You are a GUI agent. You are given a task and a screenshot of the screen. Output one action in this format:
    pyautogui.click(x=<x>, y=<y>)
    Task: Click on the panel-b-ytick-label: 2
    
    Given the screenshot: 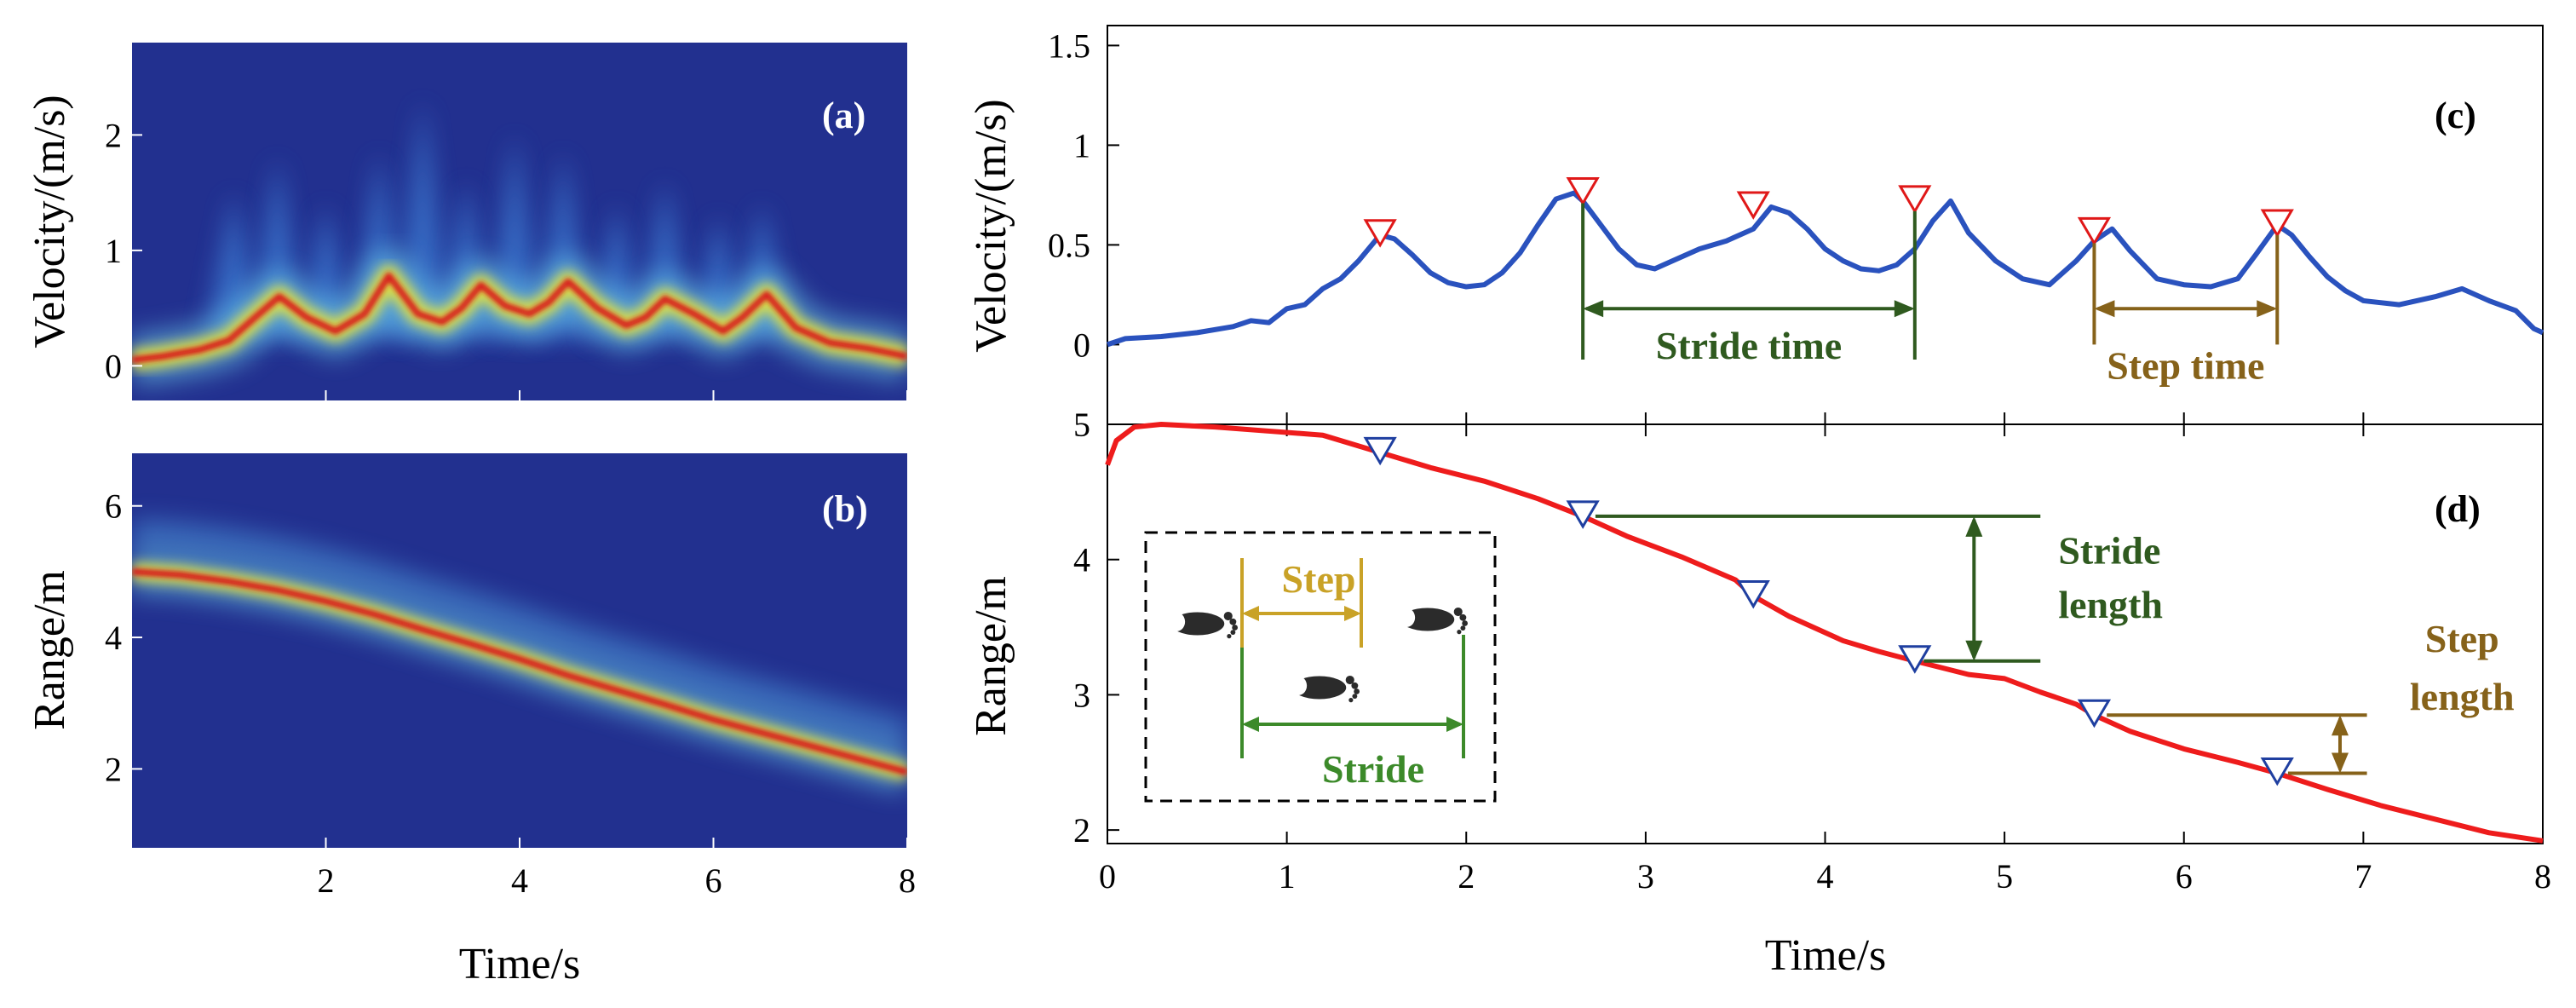 What is the action you would take?
    pyautogui.click(x=114, y=769)
    